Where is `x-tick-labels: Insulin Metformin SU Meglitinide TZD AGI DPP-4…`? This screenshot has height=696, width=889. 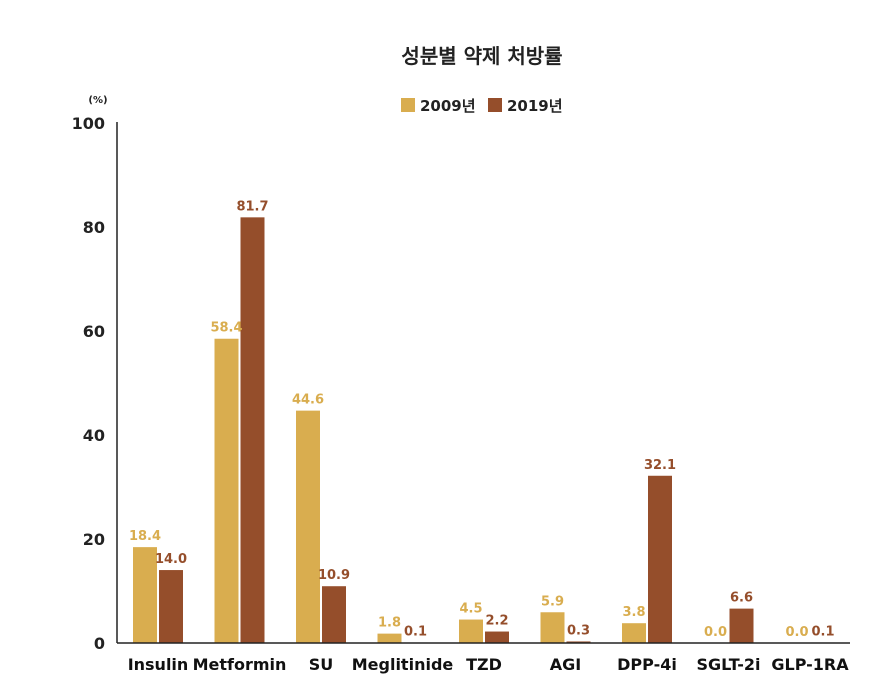 x-tick-labels: Insulin Metformin SU Meglitinide TZD AGI DPP-4… is located at coordinates (489, 664).